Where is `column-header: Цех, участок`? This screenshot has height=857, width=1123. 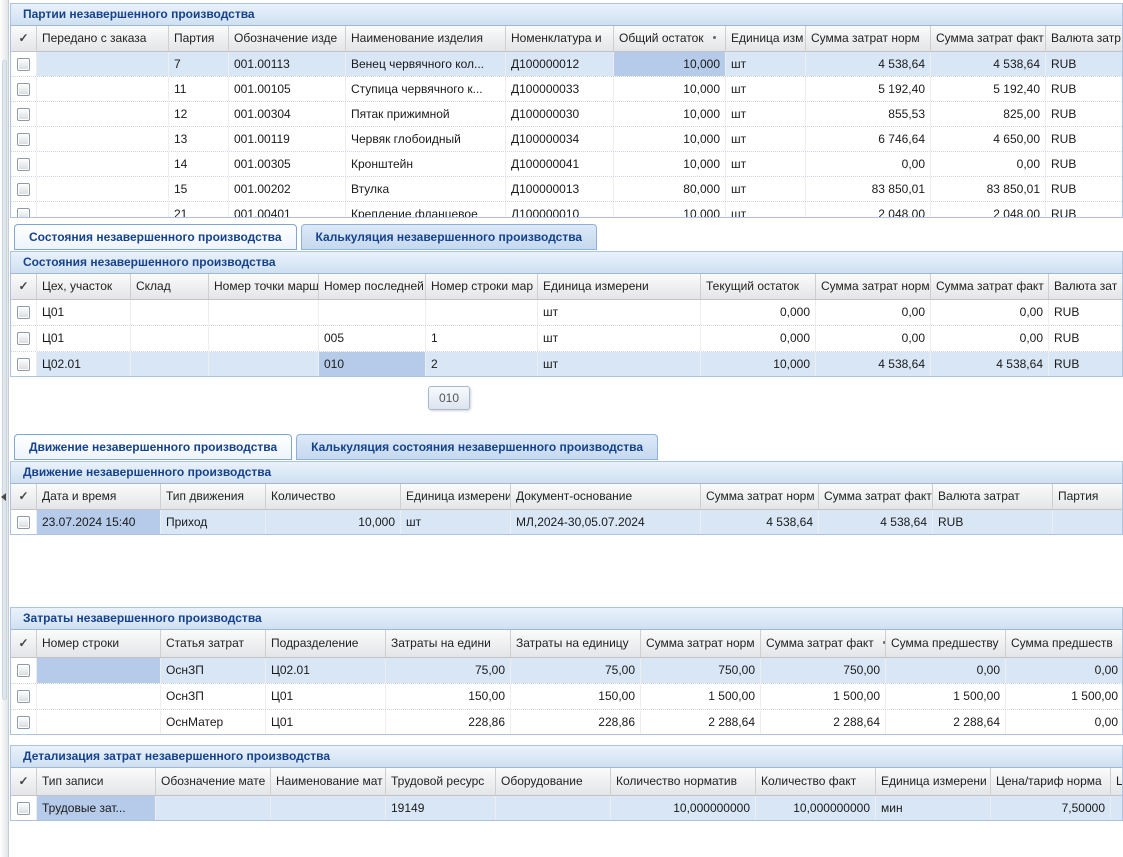 column-header: Цех, участок is located at coordinates (84, 286).